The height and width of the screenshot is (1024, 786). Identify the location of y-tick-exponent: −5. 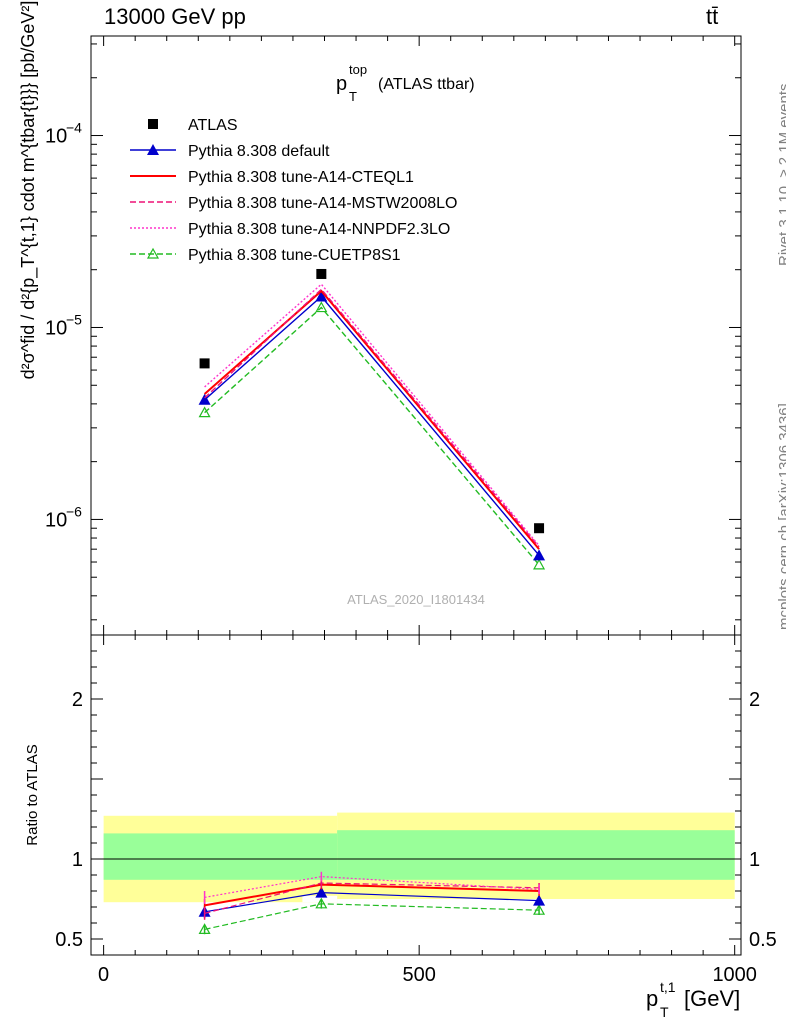
(74, 319).